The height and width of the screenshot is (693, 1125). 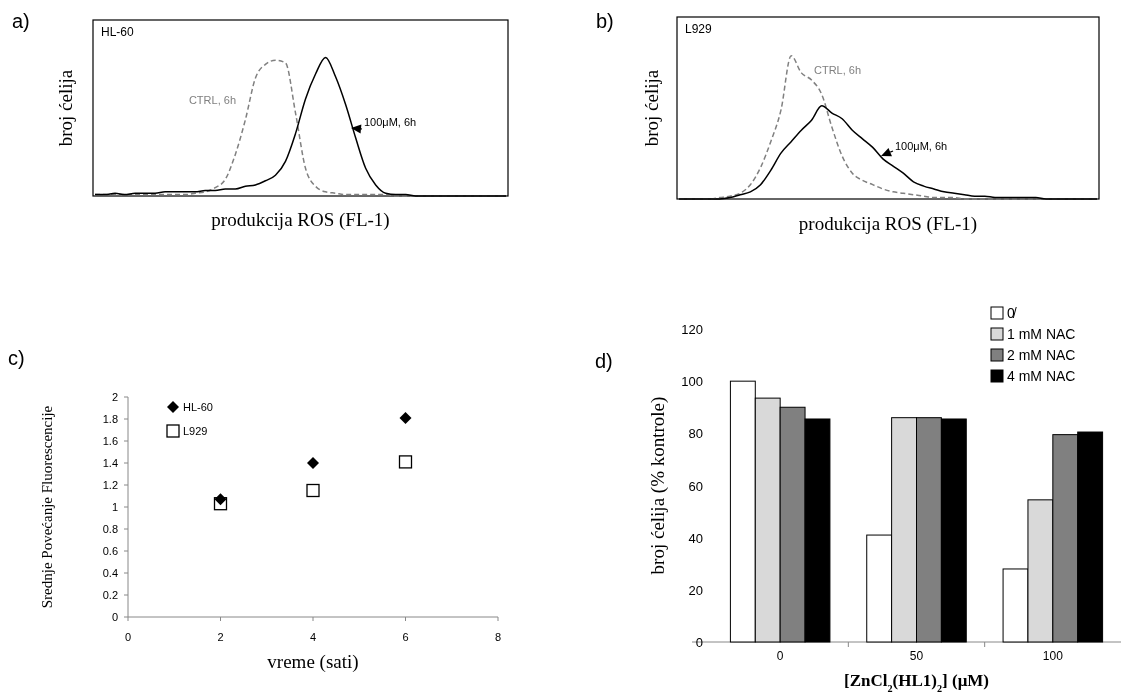 I want to click on x-tick-label: 8, so click(x=498, y=637).